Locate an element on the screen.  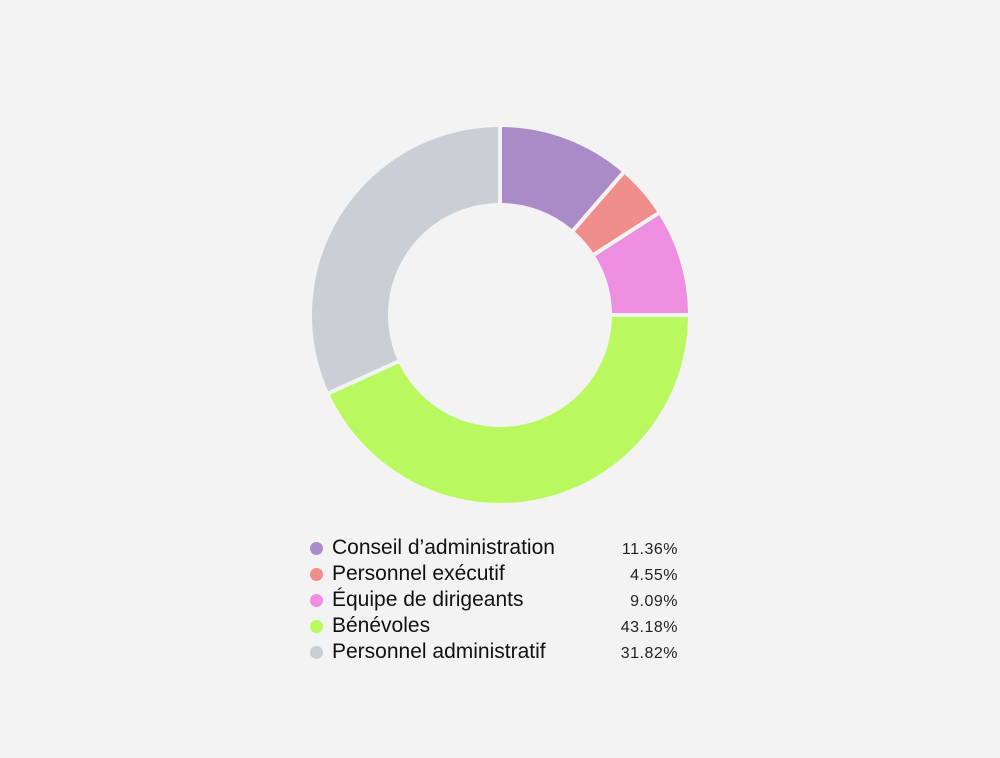
legend-label: Bénévoles is located at coordinates (381, 625).